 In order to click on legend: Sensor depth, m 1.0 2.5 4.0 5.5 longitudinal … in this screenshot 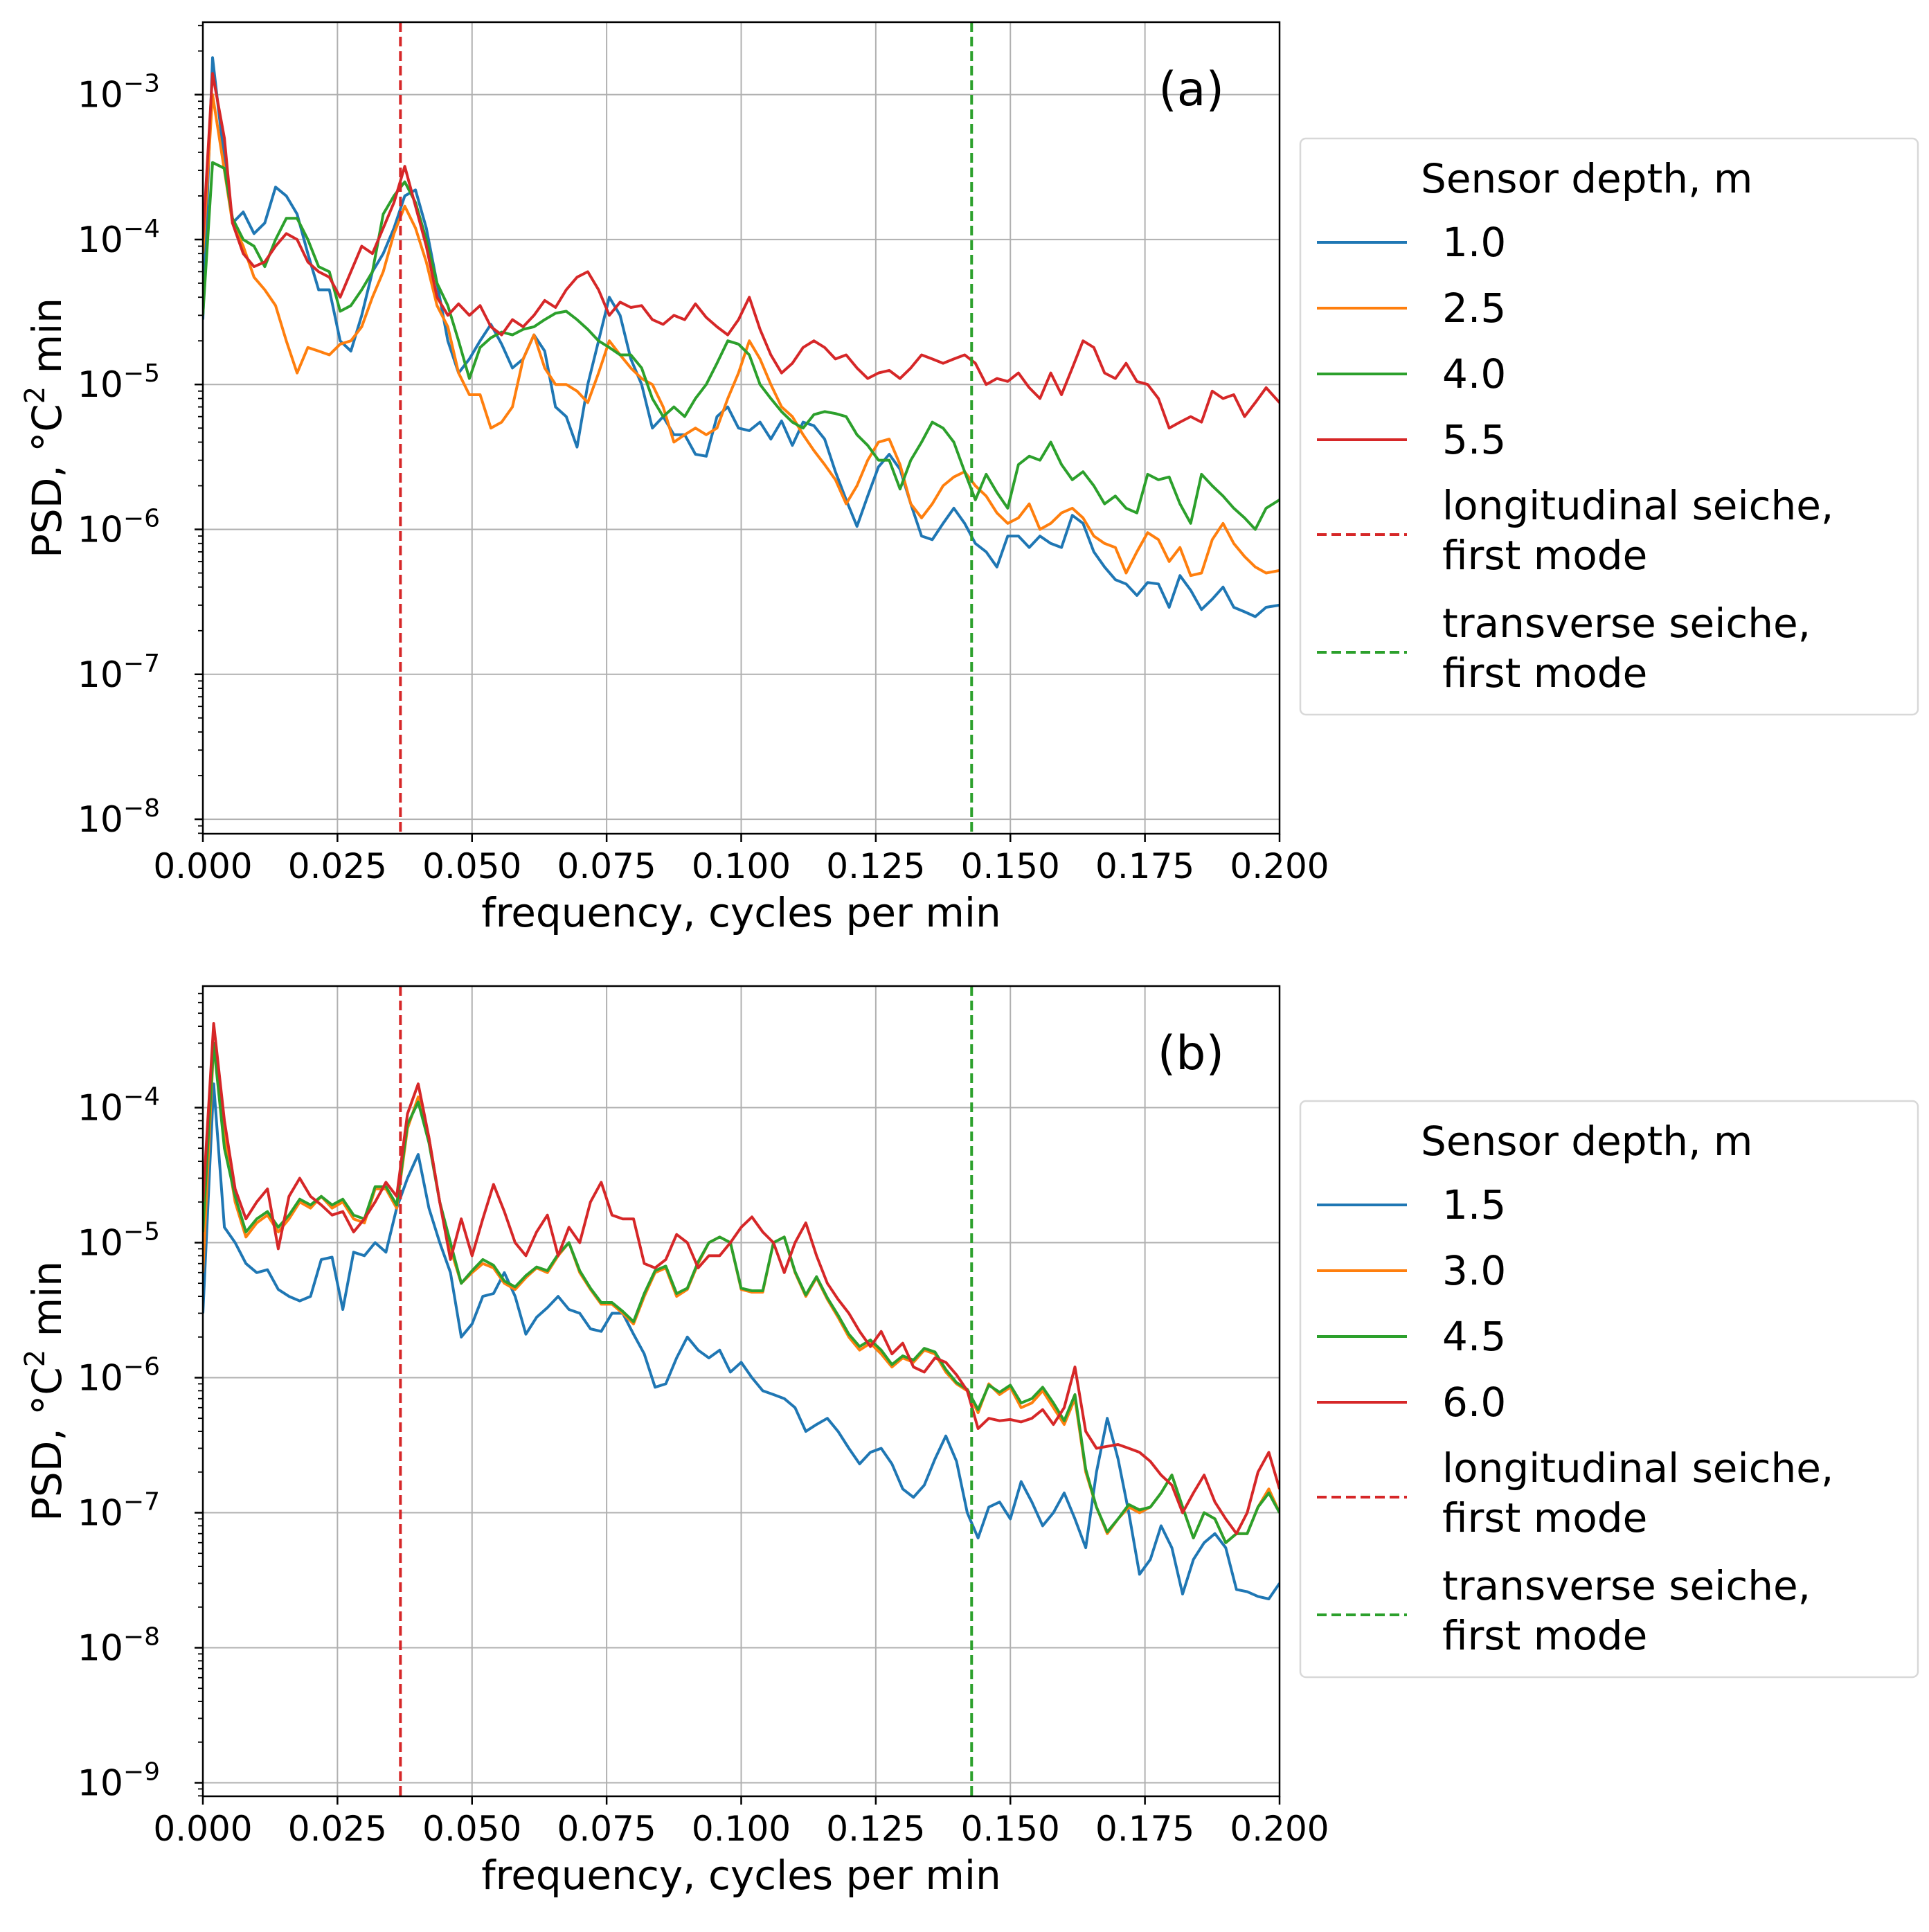, I will do `click(1609, 426)`.